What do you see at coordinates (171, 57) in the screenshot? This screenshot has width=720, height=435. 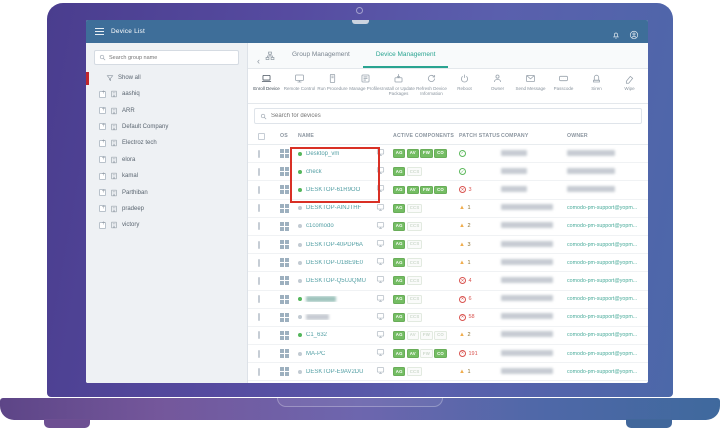 I see `group-search-input` at bounding box center [171, 57].